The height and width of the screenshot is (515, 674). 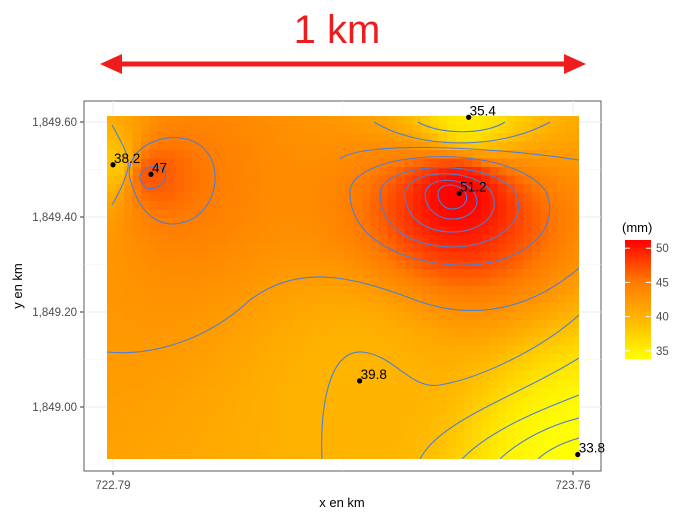 I want to click on scale-bar-label: 1 km, so click(x=337, y=30).